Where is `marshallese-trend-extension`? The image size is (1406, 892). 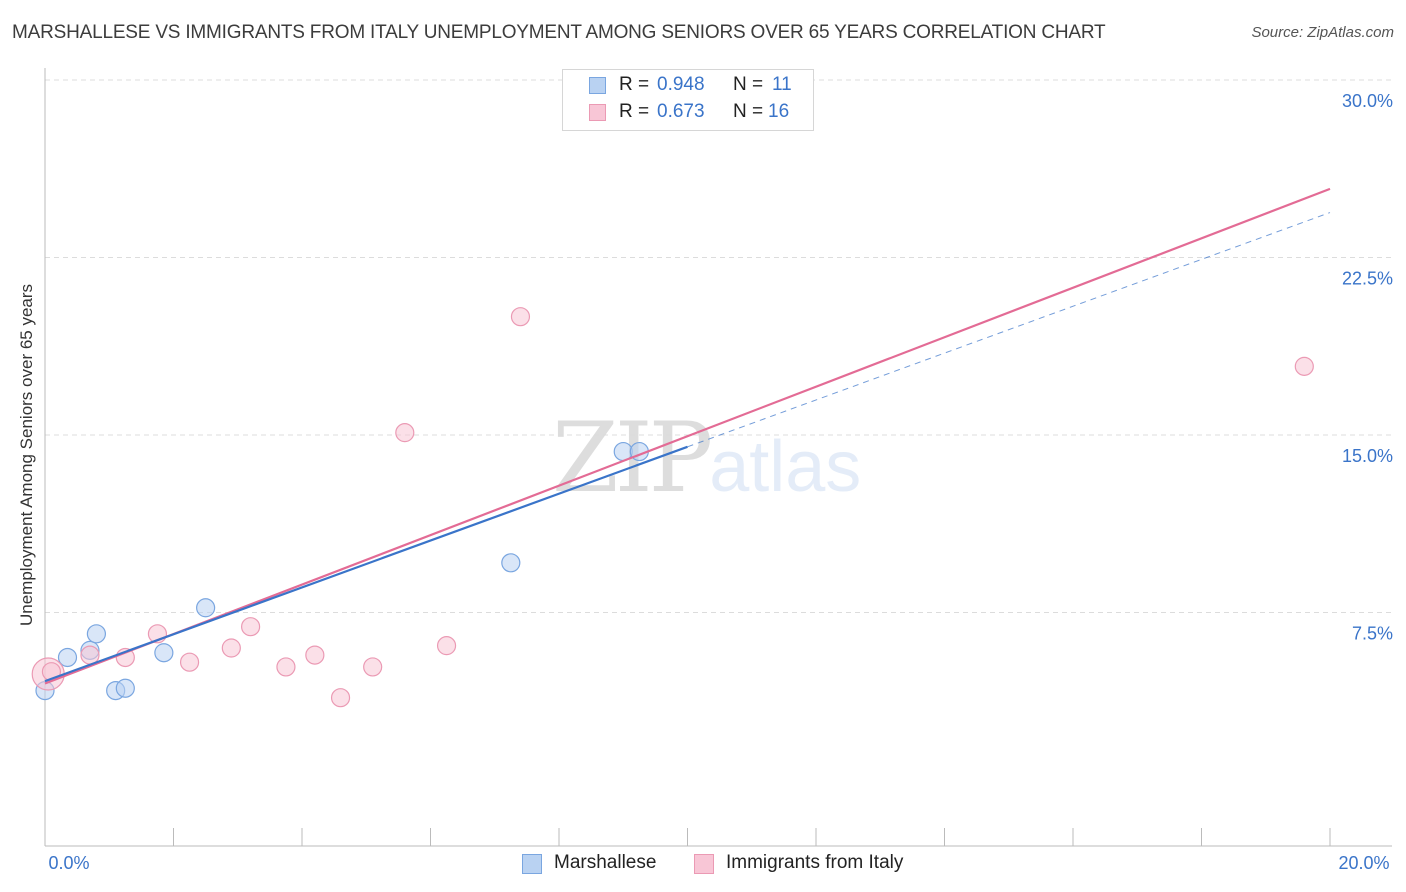
marshallese-trend-extension is located at coordinates (1009, 330).